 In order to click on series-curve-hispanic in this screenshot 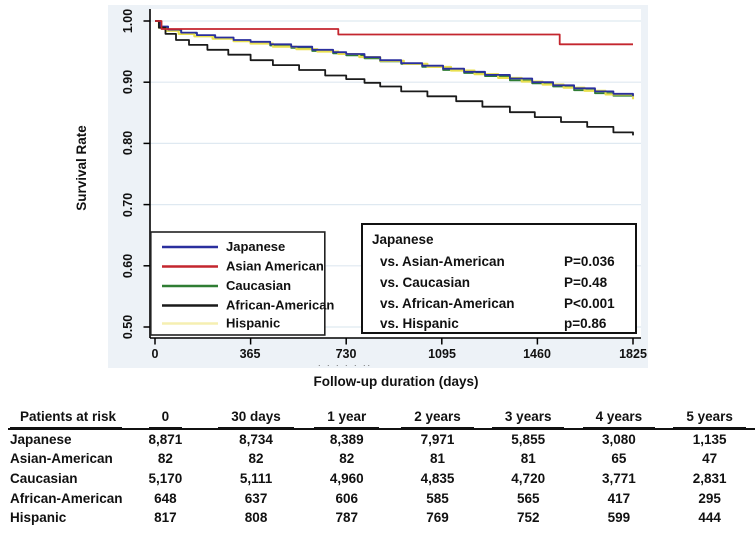, I will do `click(395, 59)`.